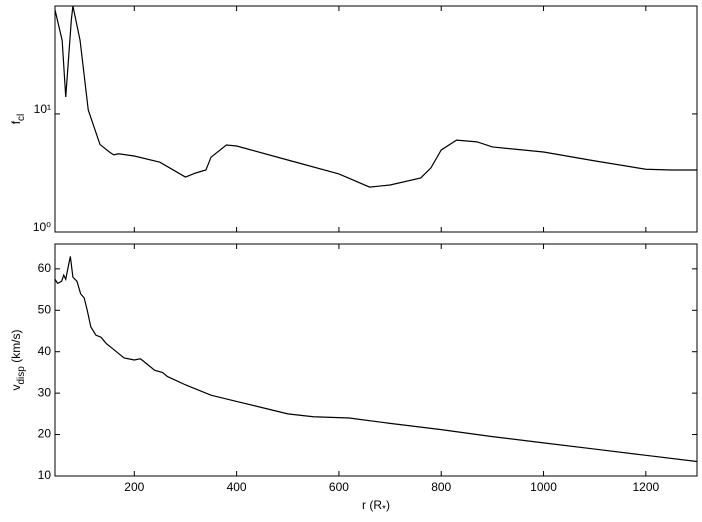 The width and height of the screenshot is (702, 522). Describe the element at coordinates (441, 487) in the screenshot. I see `x-tick-label: 800` at that location.